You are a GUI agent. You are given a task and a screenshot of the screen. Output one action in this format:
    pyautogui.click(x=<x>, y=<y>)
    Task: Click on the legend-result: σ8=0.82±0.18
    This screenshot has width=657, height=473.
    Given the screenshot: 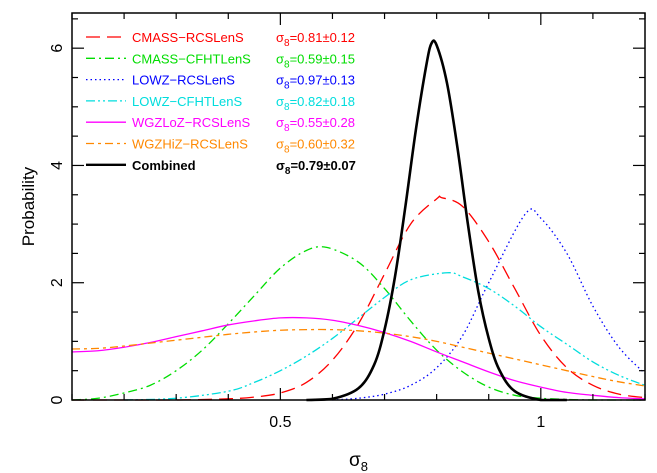 What is the action you would take?
    pyautogui.click(x=315, y=103)
    